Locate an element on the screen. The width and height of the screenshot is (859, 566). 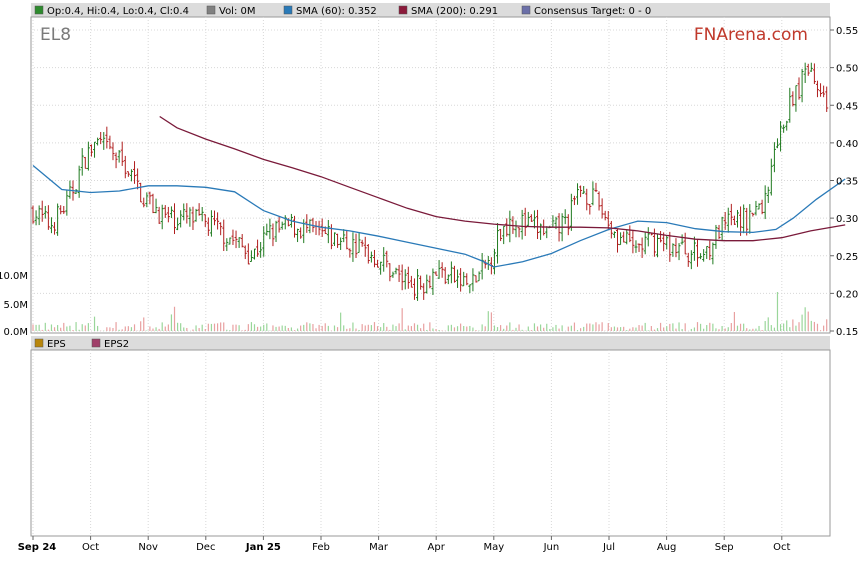
fnarena-watermark: FNArena.com is located at coordinates (751, 35).